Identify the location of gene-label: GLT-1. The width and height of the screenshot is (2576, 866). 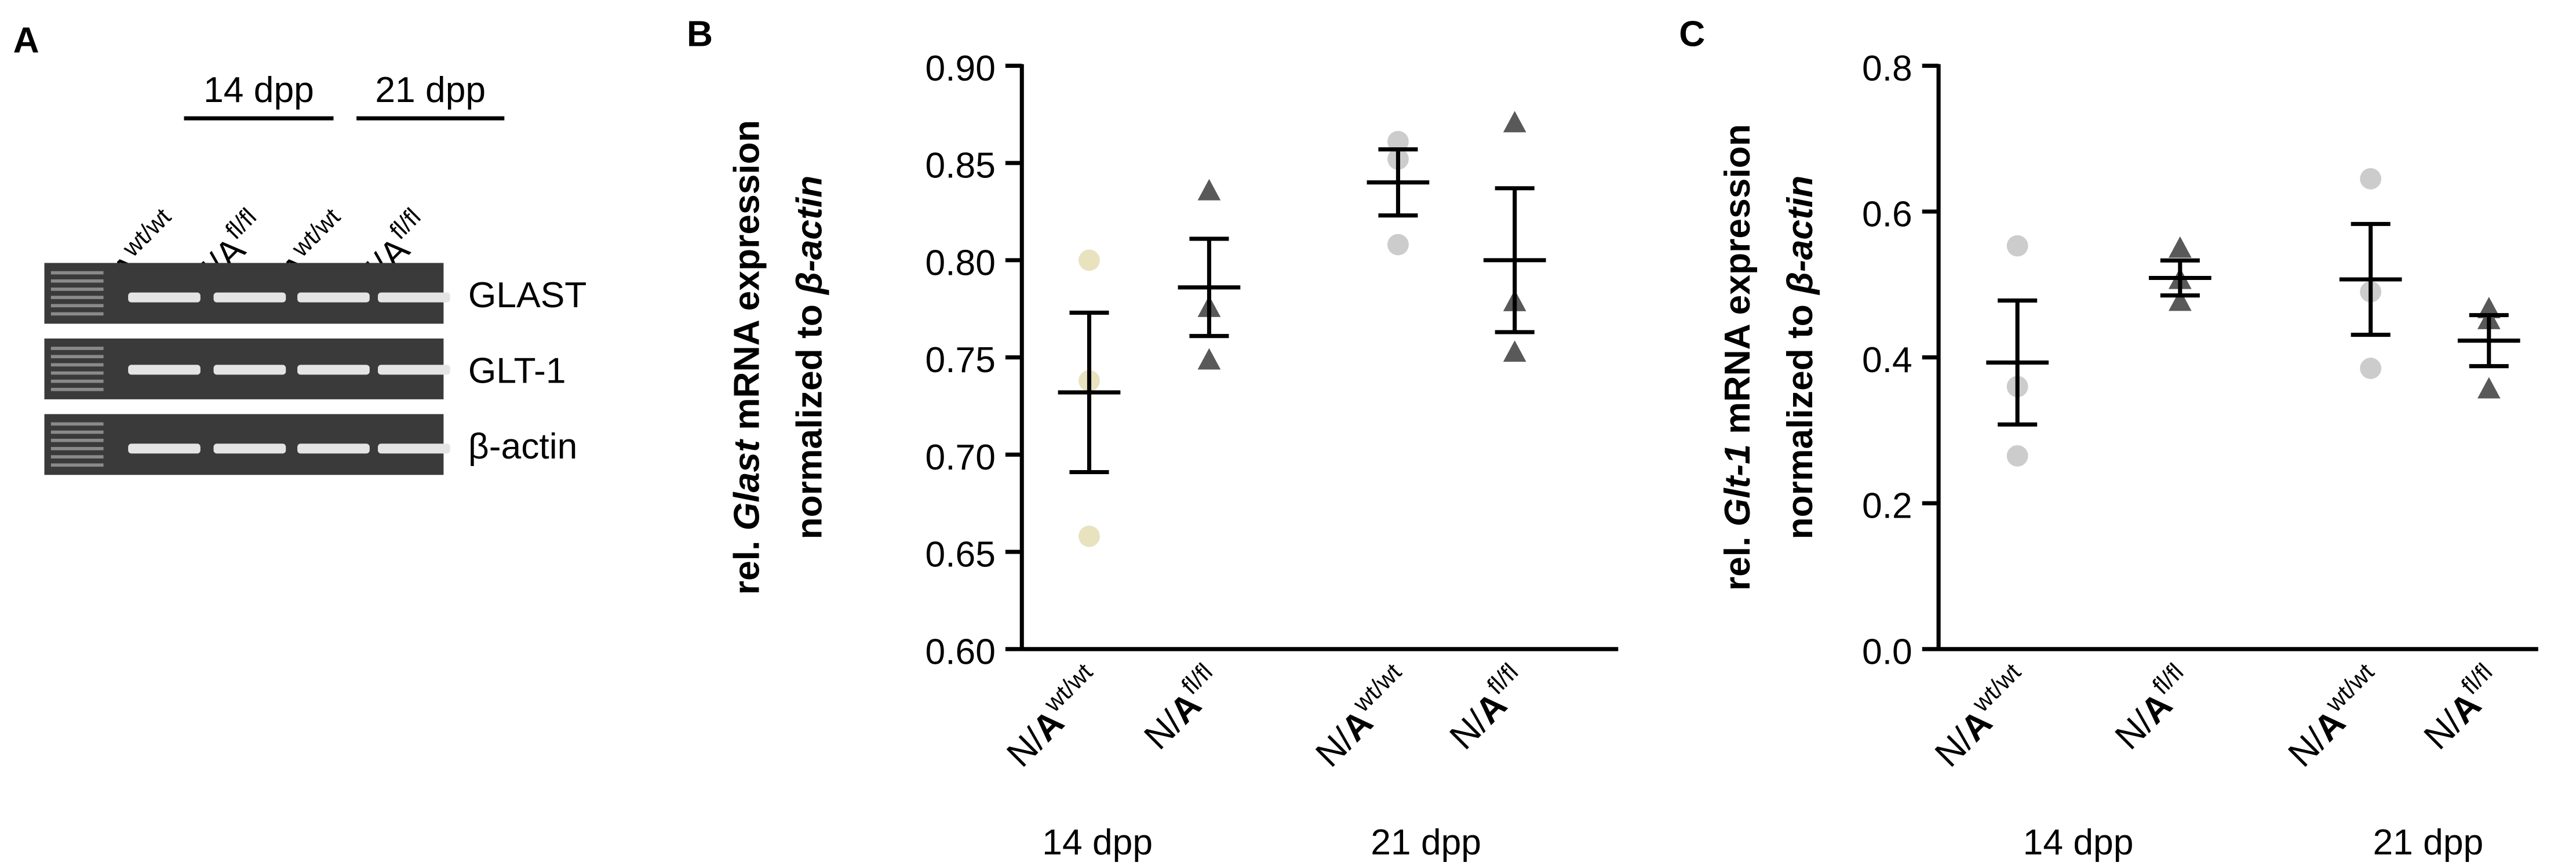
(517, 371).